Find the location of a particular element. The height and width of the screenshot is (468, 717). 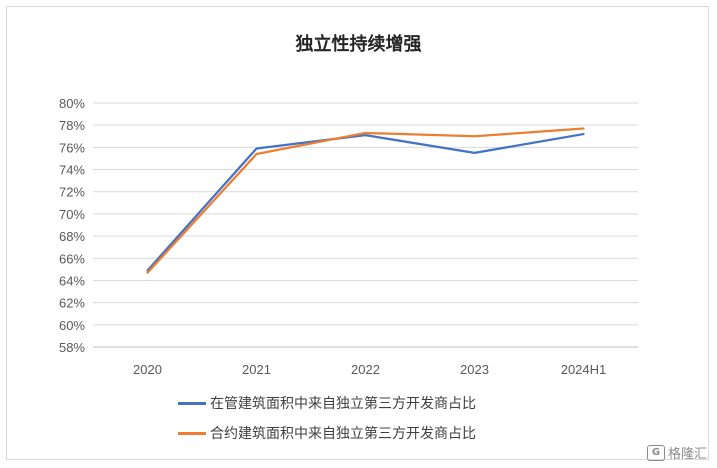

y-tick-label: 72% is located at coordinates (72, 192).